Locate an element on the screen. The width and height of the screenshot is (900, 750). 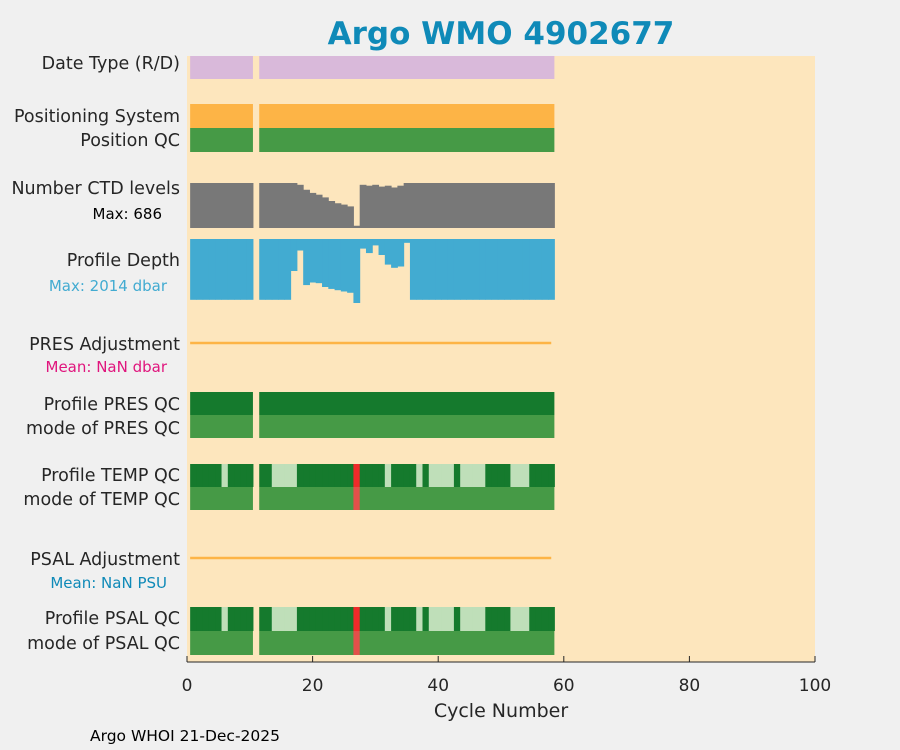
label-mode-temp-qc: mode of TEMP QC is located at coordinates (101, 500).